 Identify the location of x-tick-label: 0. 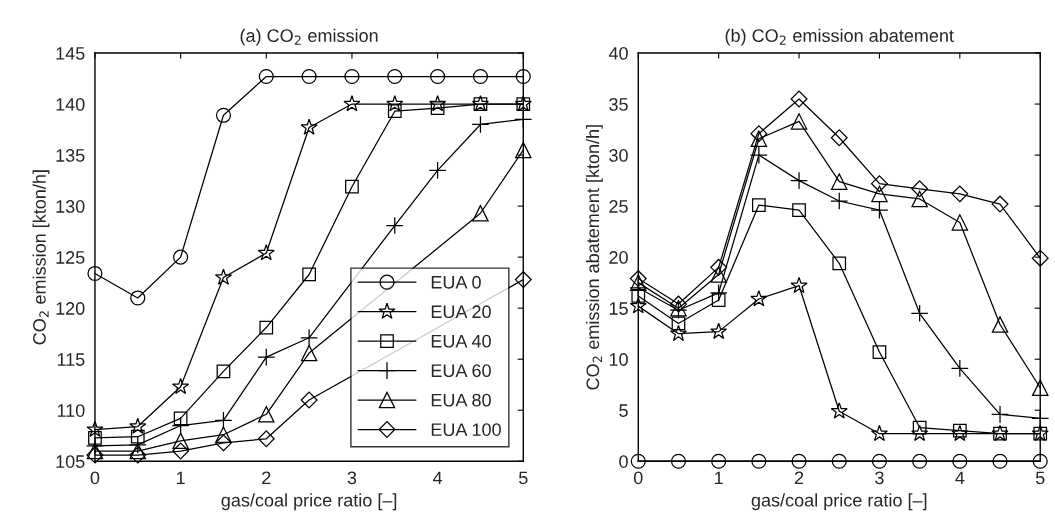
(638, 478).